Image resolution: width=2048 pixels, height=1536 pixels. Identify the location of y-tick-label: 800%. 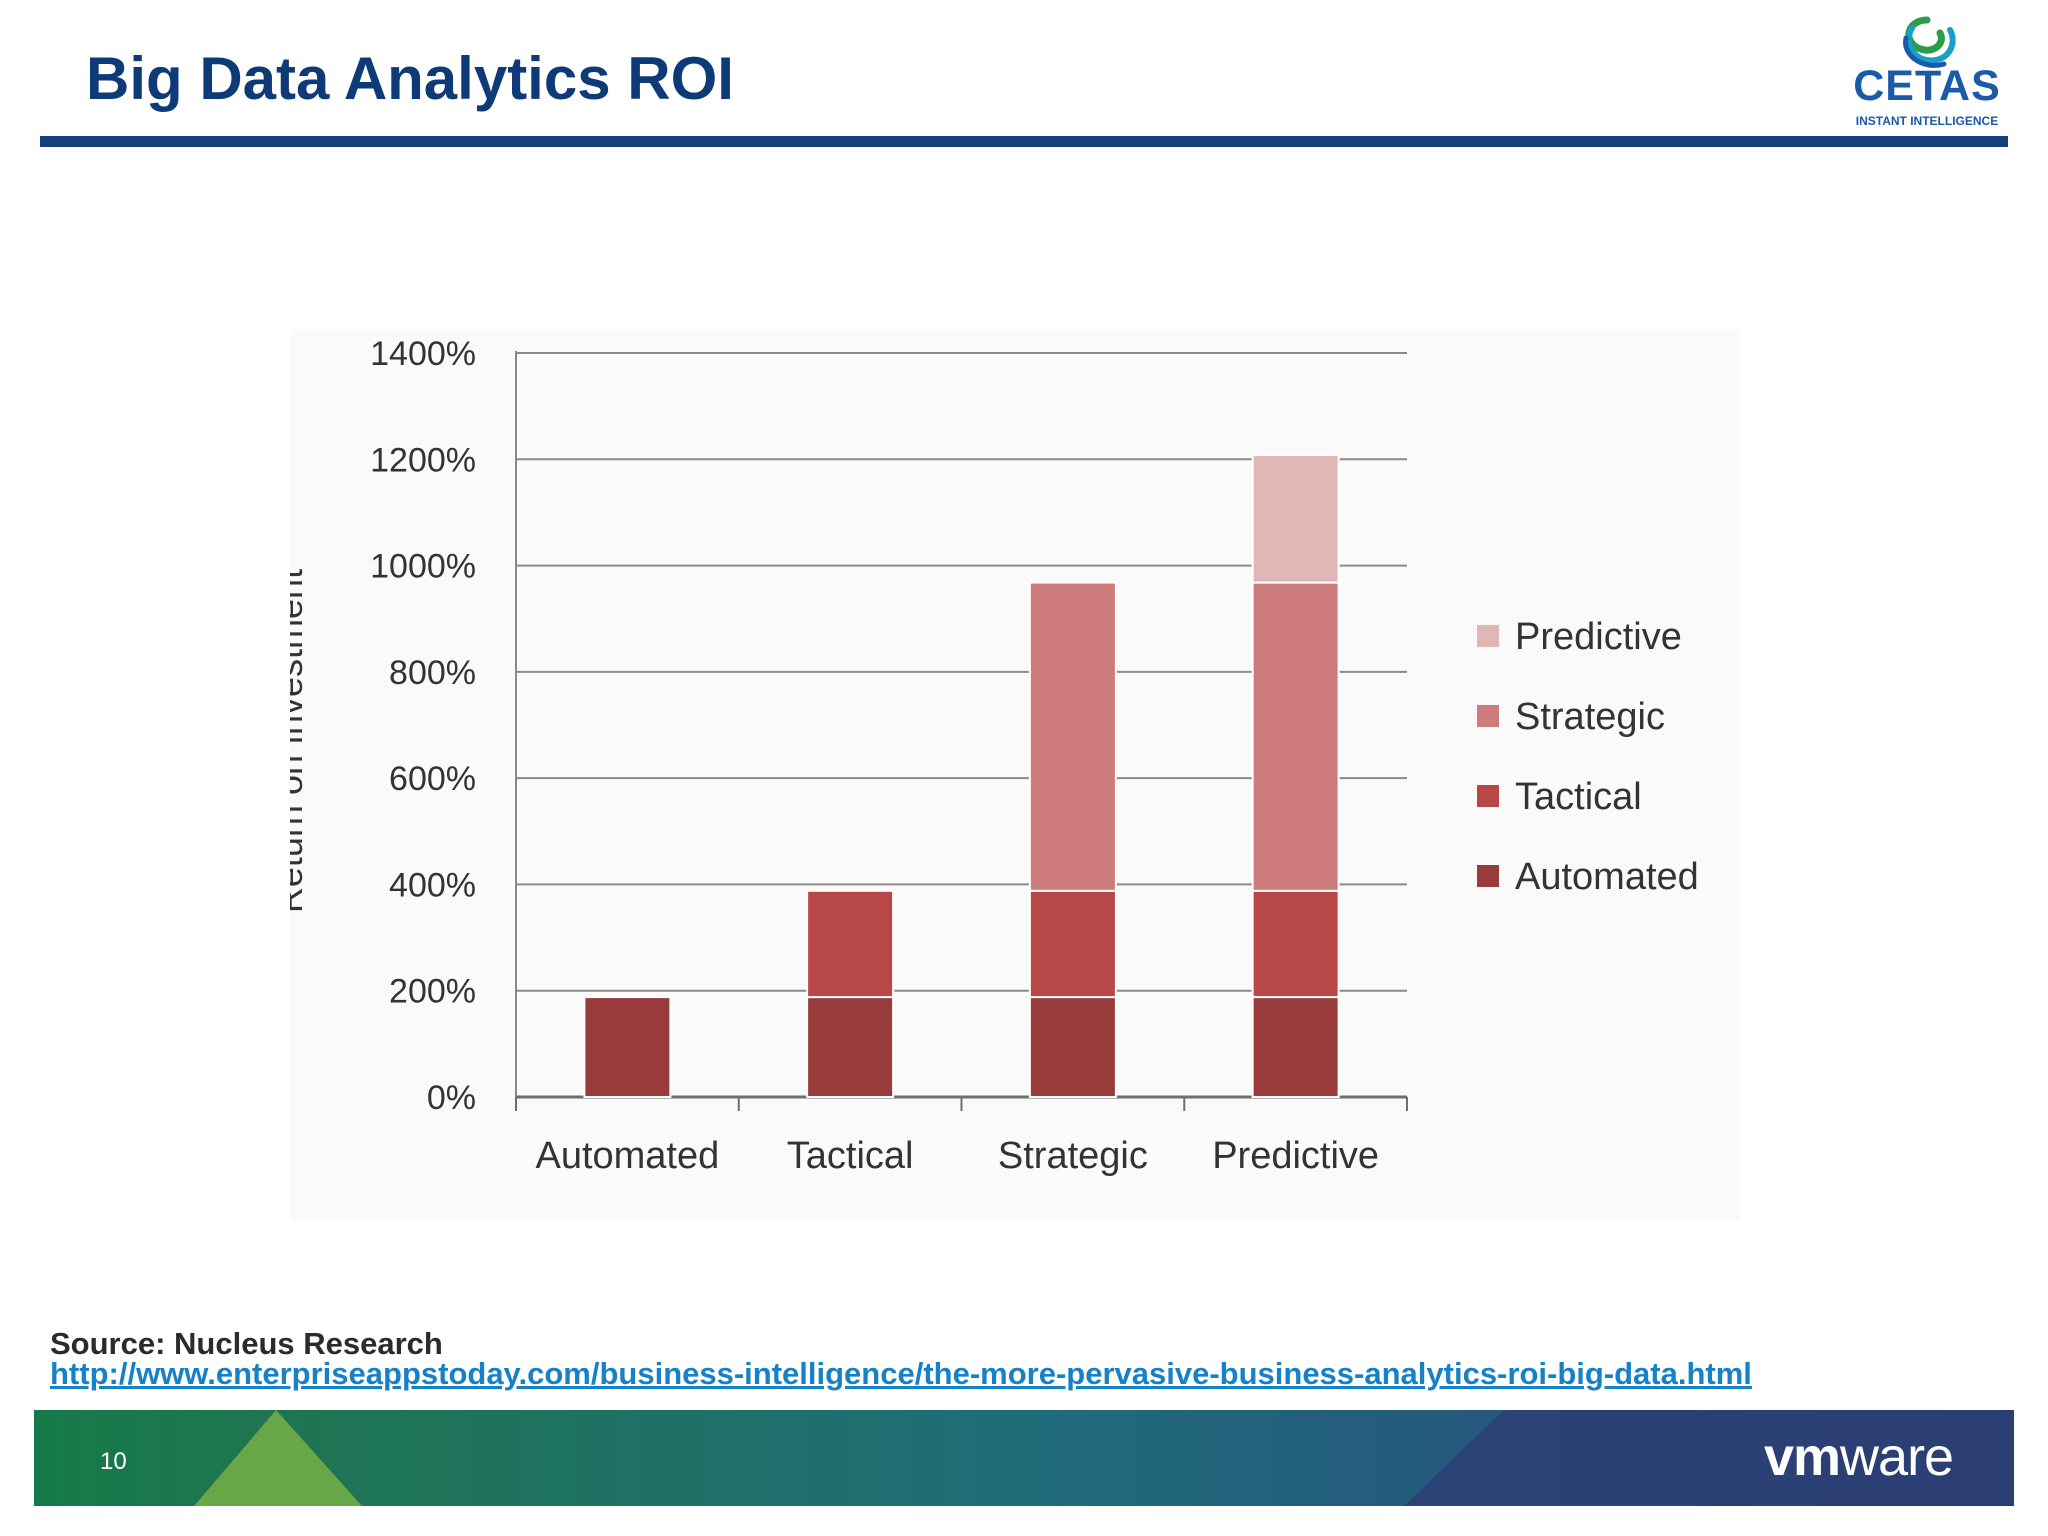
(432, 673).